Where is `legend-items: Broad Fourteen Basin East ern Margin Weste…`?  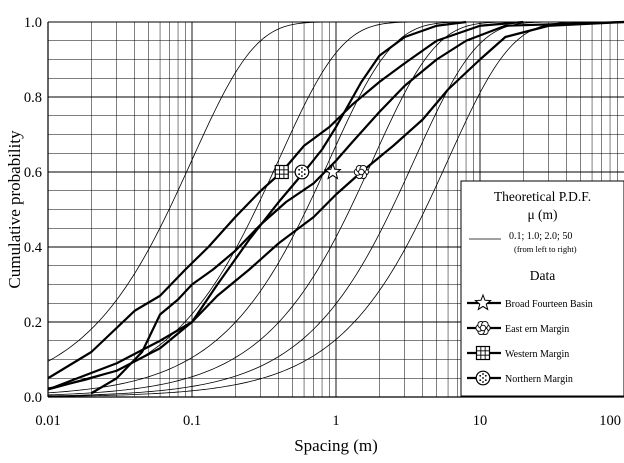 legend-items: Broad Fourteen Basin East ern Margin Weste… is located at coordinates (530, 339).